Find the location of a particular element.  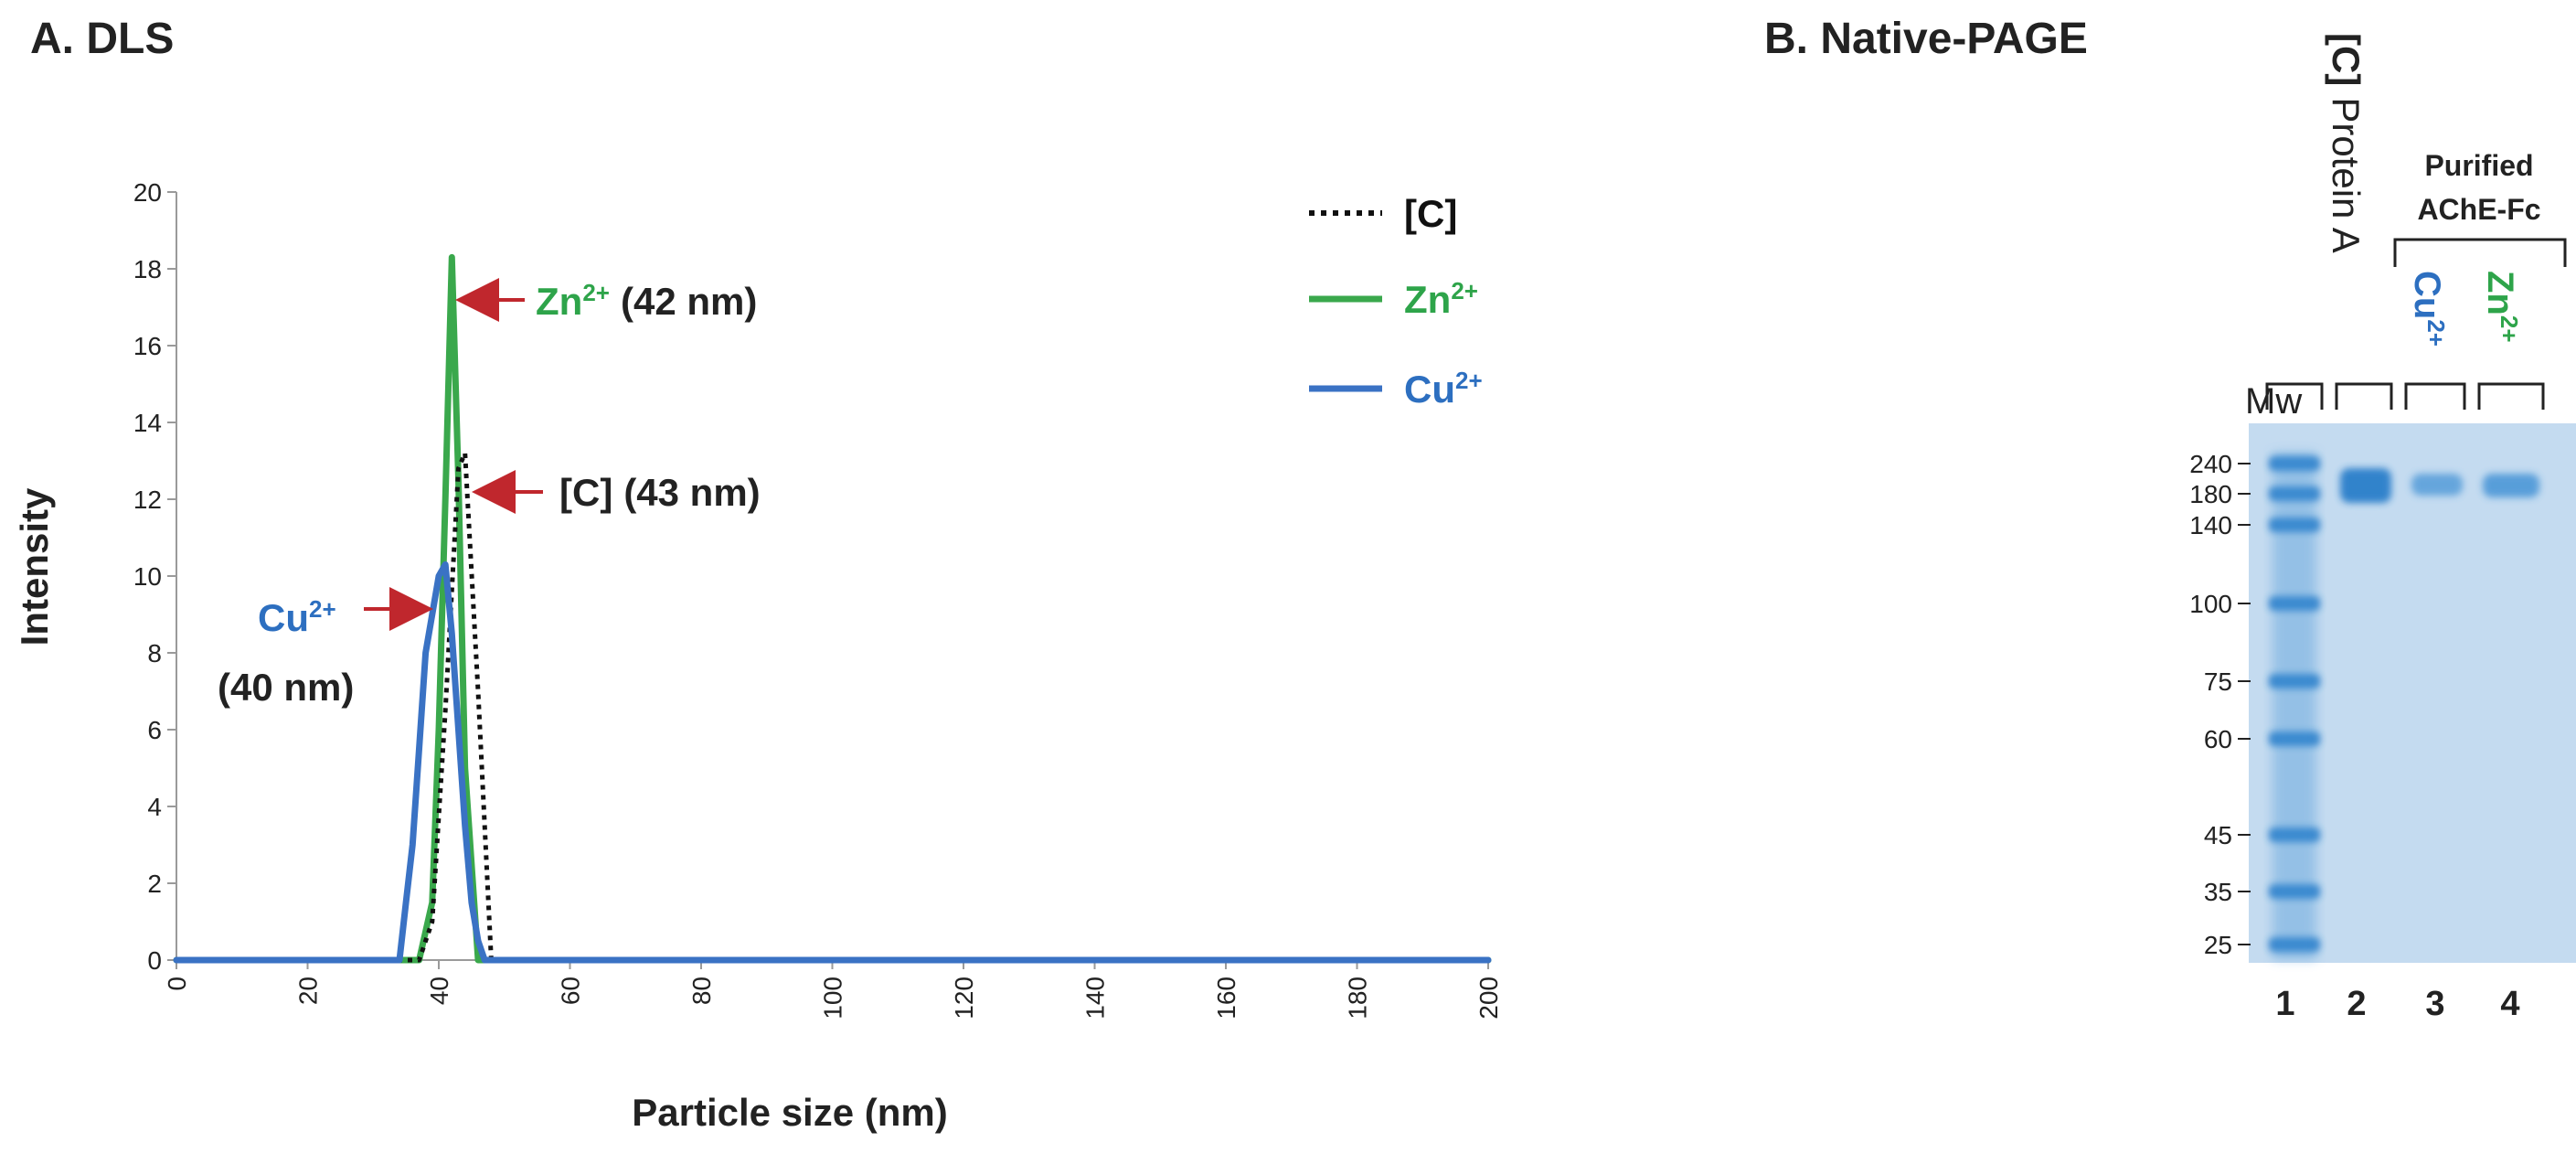

annotation-zn-ion: Zn is located at coordinates (559, 301).